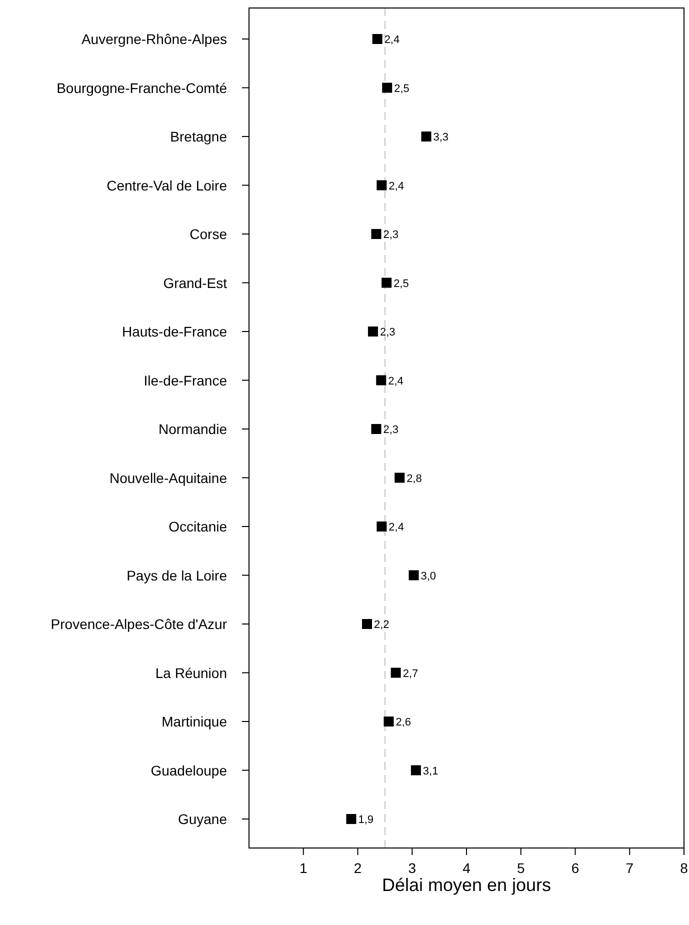 The width and height of the screenshot is (689, 925). What do you see at coordinates (467, 885) in the screenshot?
I see `x-axis-title: Délai moyen en jours` at bounding box center [467, 885].